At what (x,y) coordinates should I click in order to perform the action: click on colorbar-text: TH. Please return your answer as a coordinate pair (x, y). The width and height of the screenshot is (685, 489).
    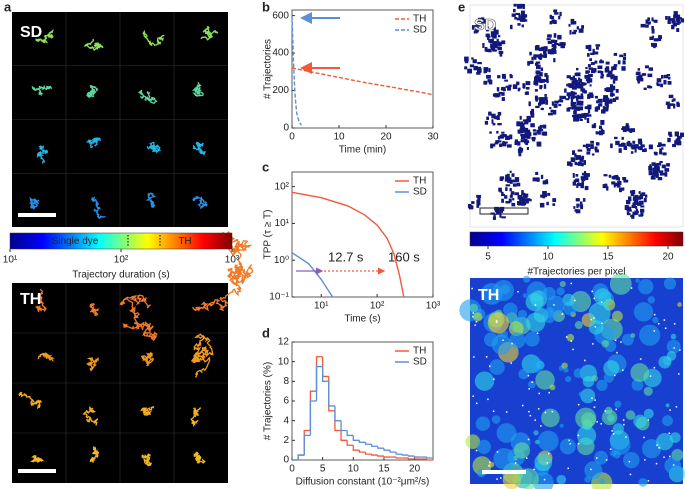
    Looking at the image, I should click on (184, 241).